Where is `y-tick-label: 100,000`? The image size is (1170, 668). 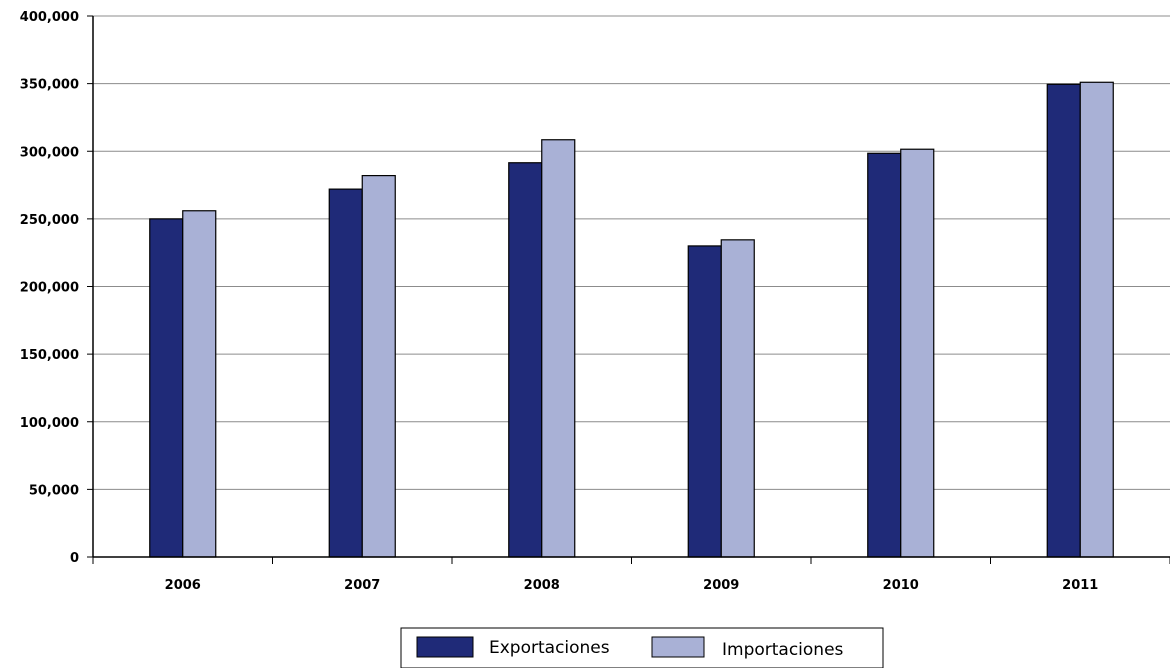 y-tick-label: 100,000 is located at coordinates (49, 423).